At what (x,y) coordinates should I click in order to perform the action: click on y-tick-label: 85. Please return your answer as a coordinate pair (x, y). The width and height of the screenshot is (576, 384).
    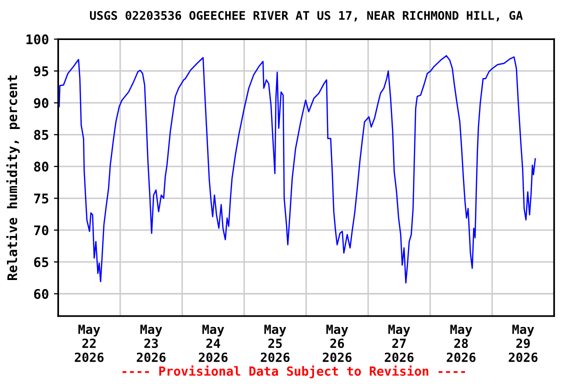
    Looking at the image, I should click on (41, 135).